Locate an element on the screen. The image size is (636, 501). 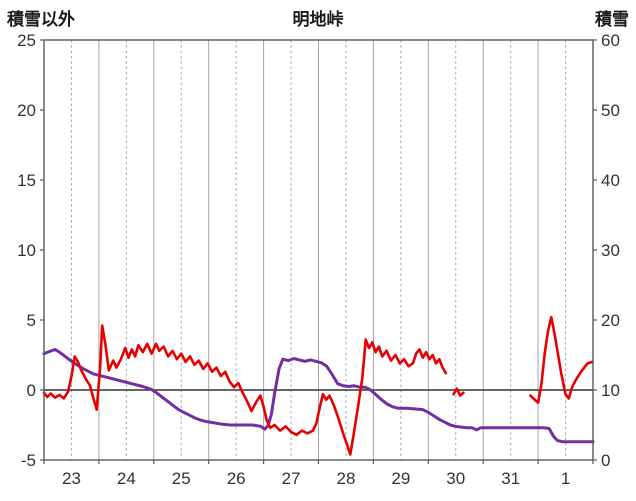
svg-text: 40 is located at coordinates (610, 180).